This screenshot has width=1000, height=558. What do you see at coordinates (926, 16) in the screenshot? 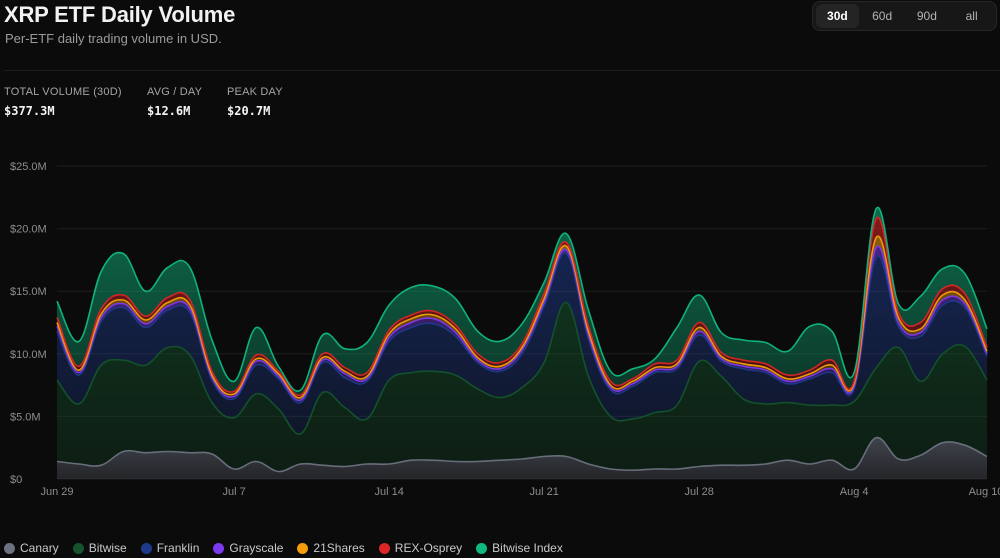
I see `range-90d-button: 90d` at bounding box center [926, 16].